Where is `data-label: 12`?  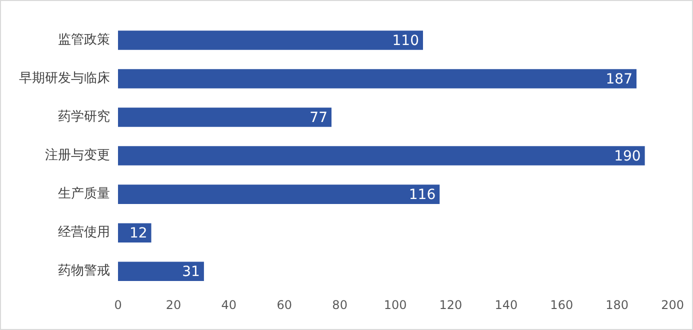
data-label: 12 is located at coordinates (138, 233).